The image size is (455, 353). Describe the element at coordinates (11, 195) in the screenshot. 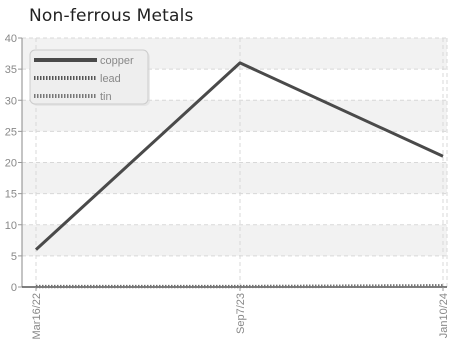

I see `y-tick-label: 15` at that location.